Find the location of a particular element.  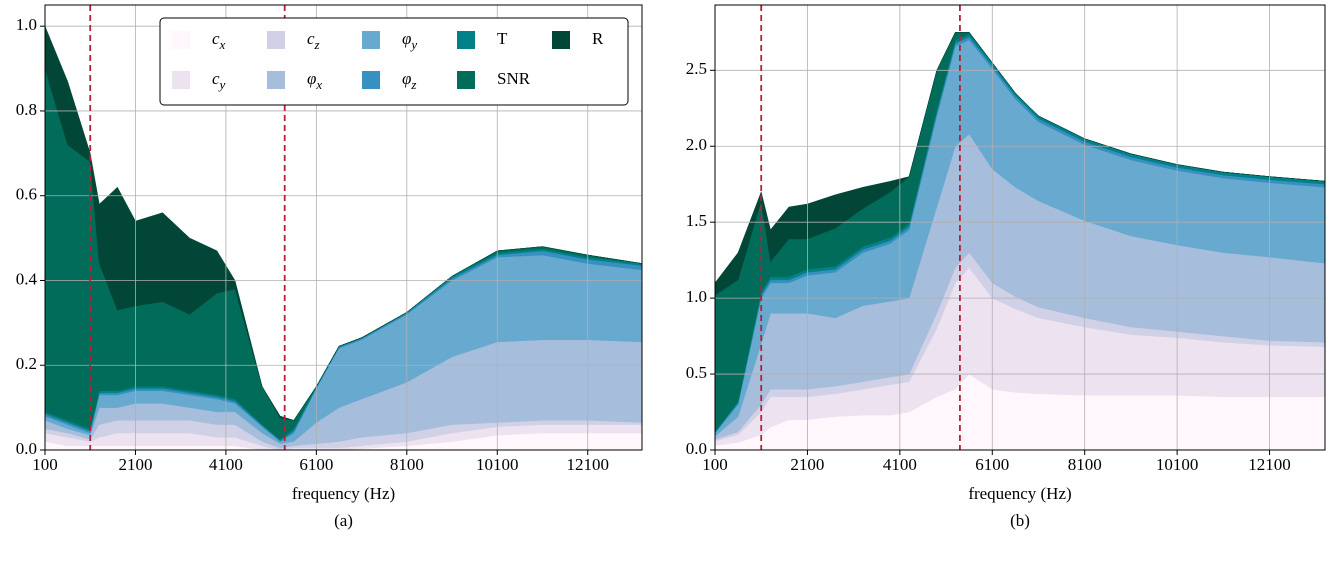

caption: (a) is located at coordinates (343, 520).